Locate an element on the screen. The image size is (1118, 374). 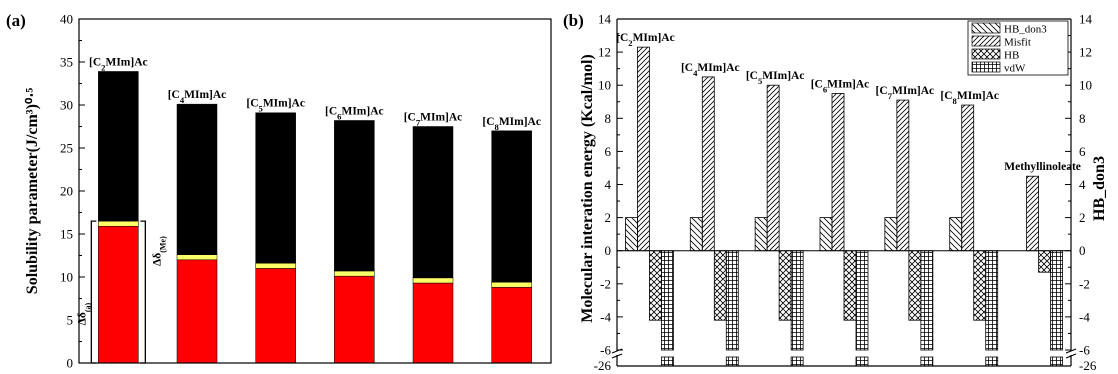
bar-[C6MIm]Ac-segment-1 is located at coordinates (354, 273).